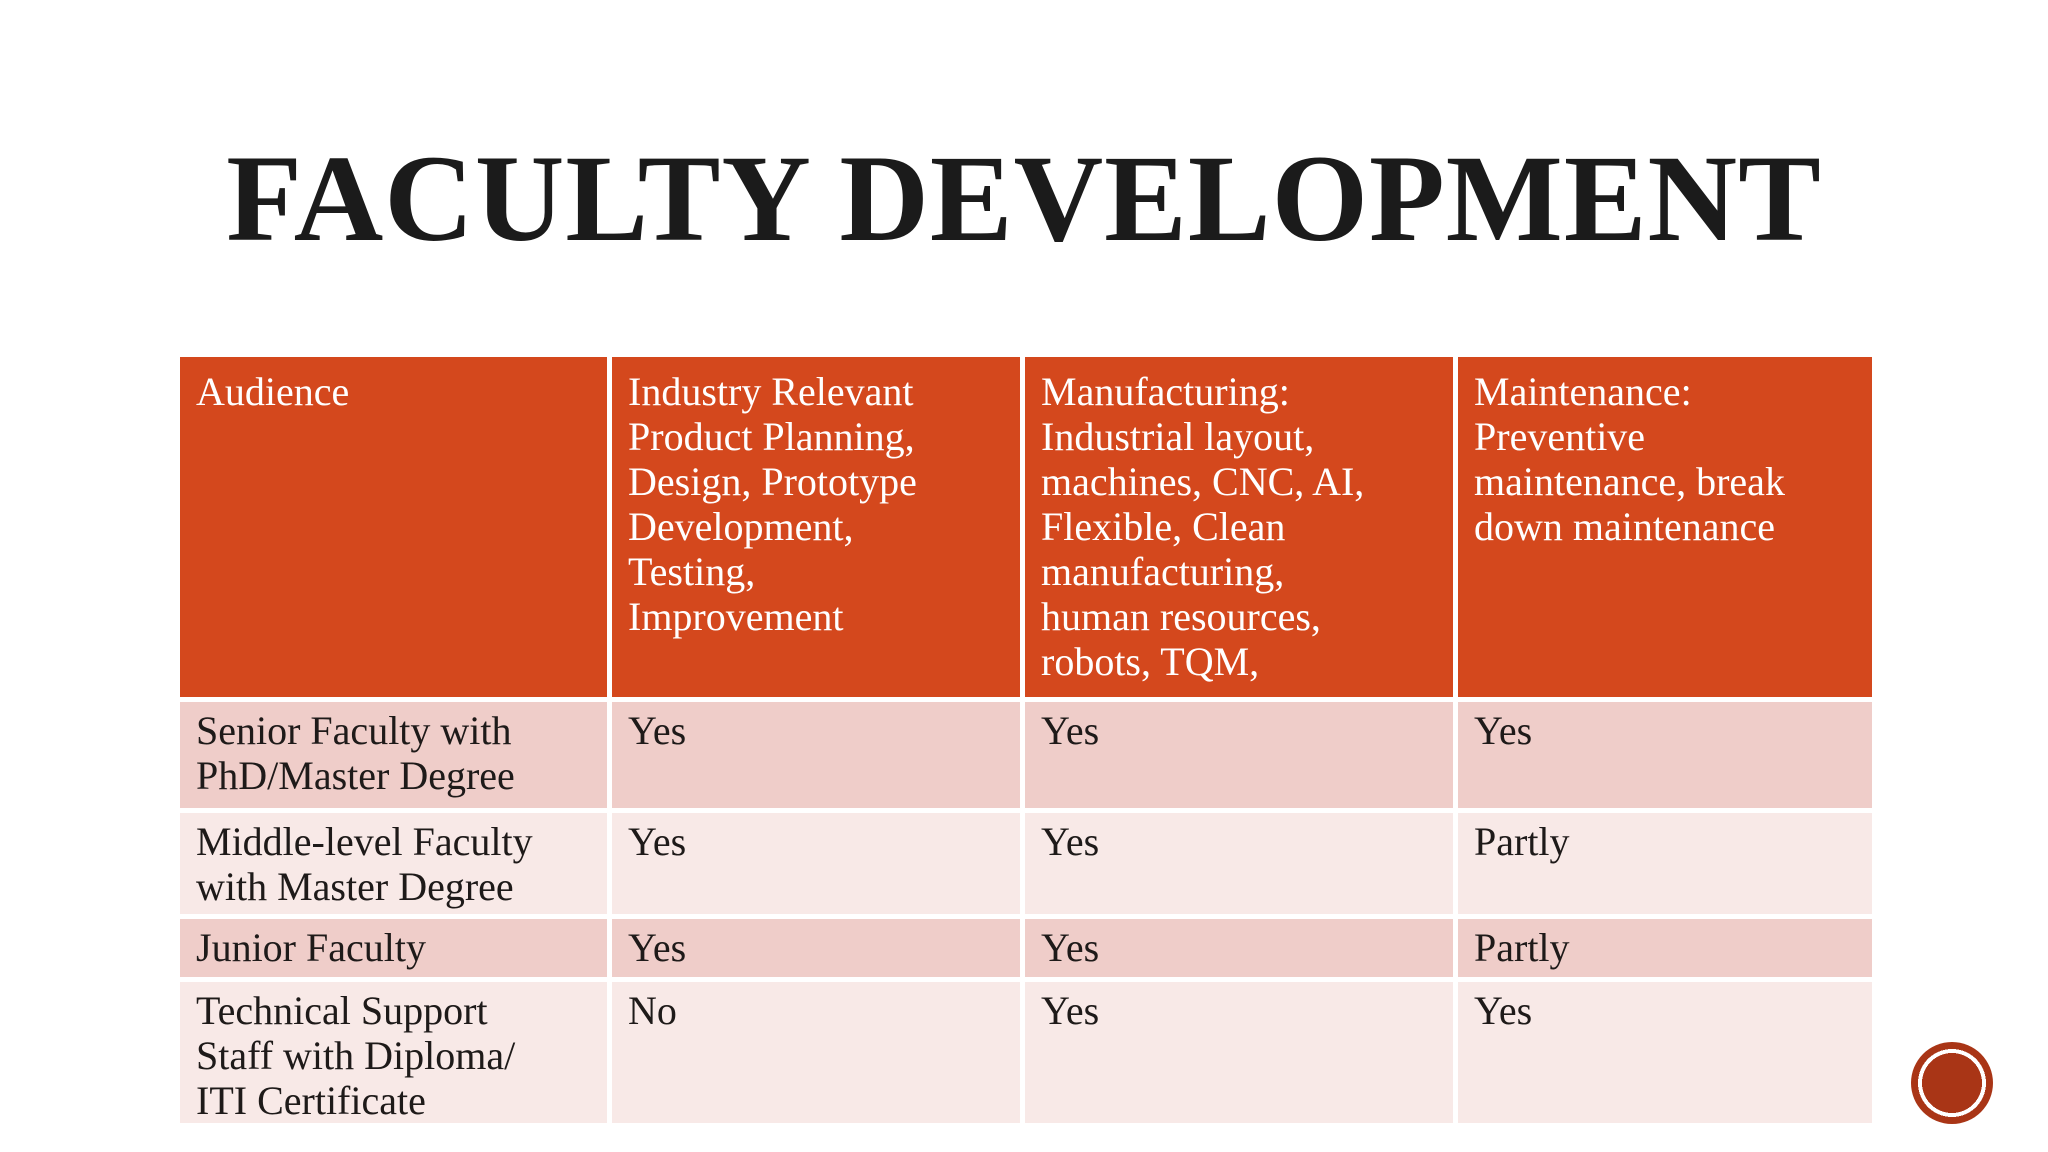 The height and width of the screenshot is (1152, 2048). I want to click on value-cell-technical-manufacturing: Yes, so click(1239, 1052).